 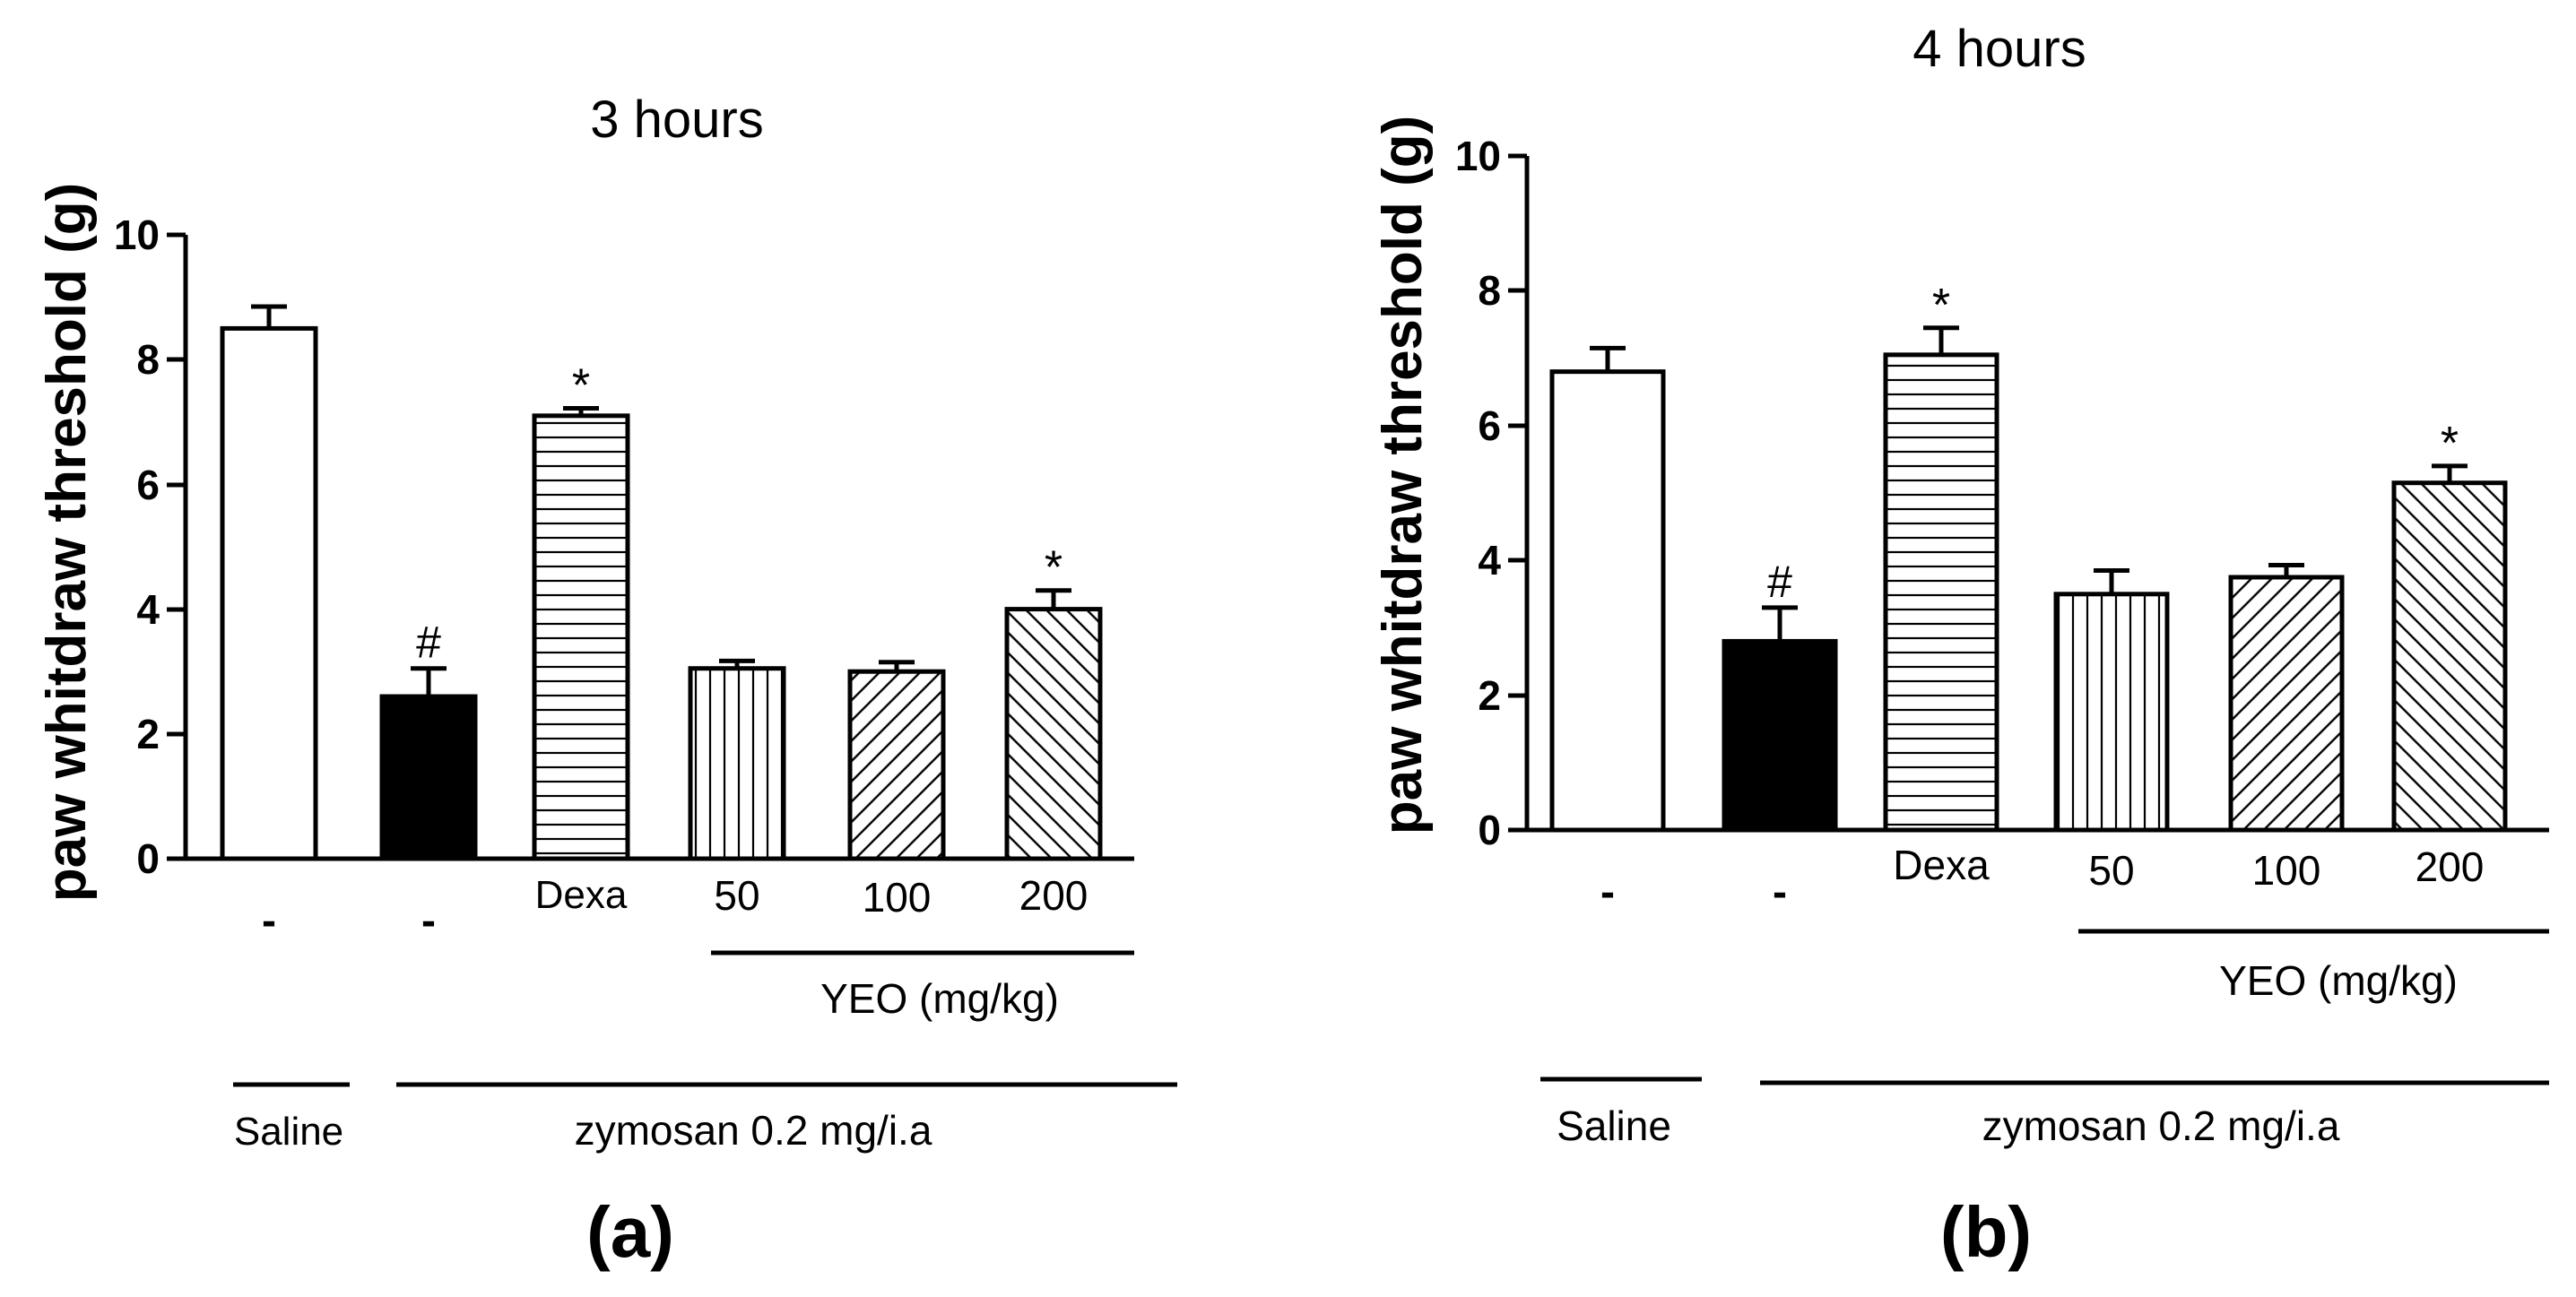 I want to click on panel-b-title: 4 hours, so click(x=1999, y=49).